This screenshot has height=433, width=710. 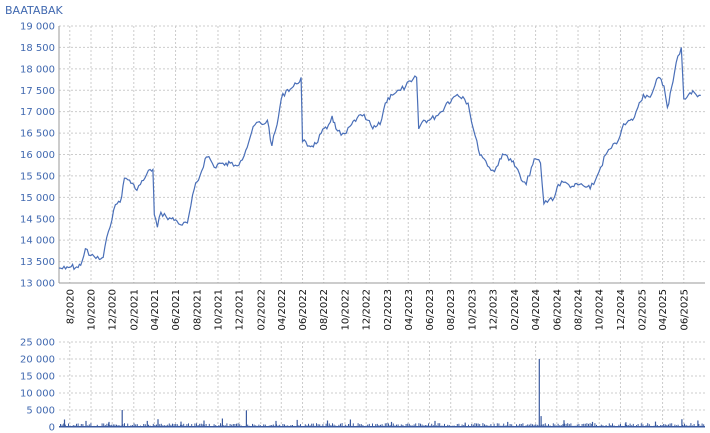 What do you see at coordinates (37, 27) in the screenshot?
I see `price-y-tick-label: 19 000` at bounding box center [37, 27].